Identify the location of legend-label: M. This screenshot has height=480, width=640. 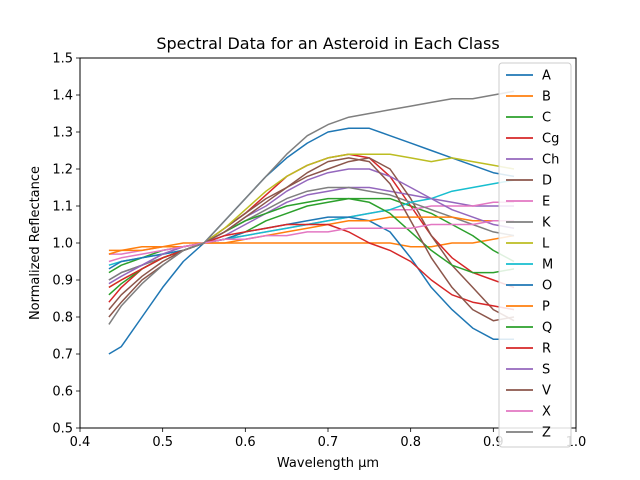
(547, 265).